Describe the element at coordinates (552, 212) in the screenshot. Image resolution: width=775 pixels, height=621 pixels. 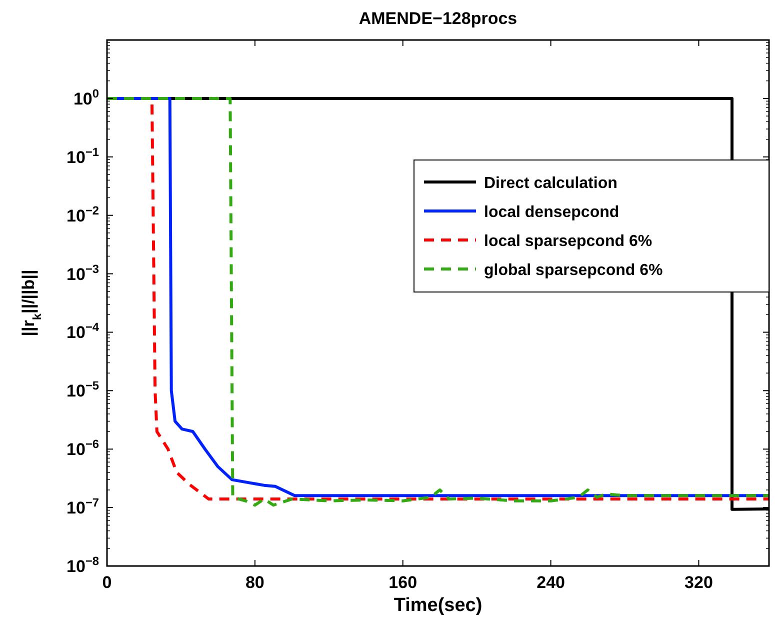
I see `legend-label: local densepcond` at that location.